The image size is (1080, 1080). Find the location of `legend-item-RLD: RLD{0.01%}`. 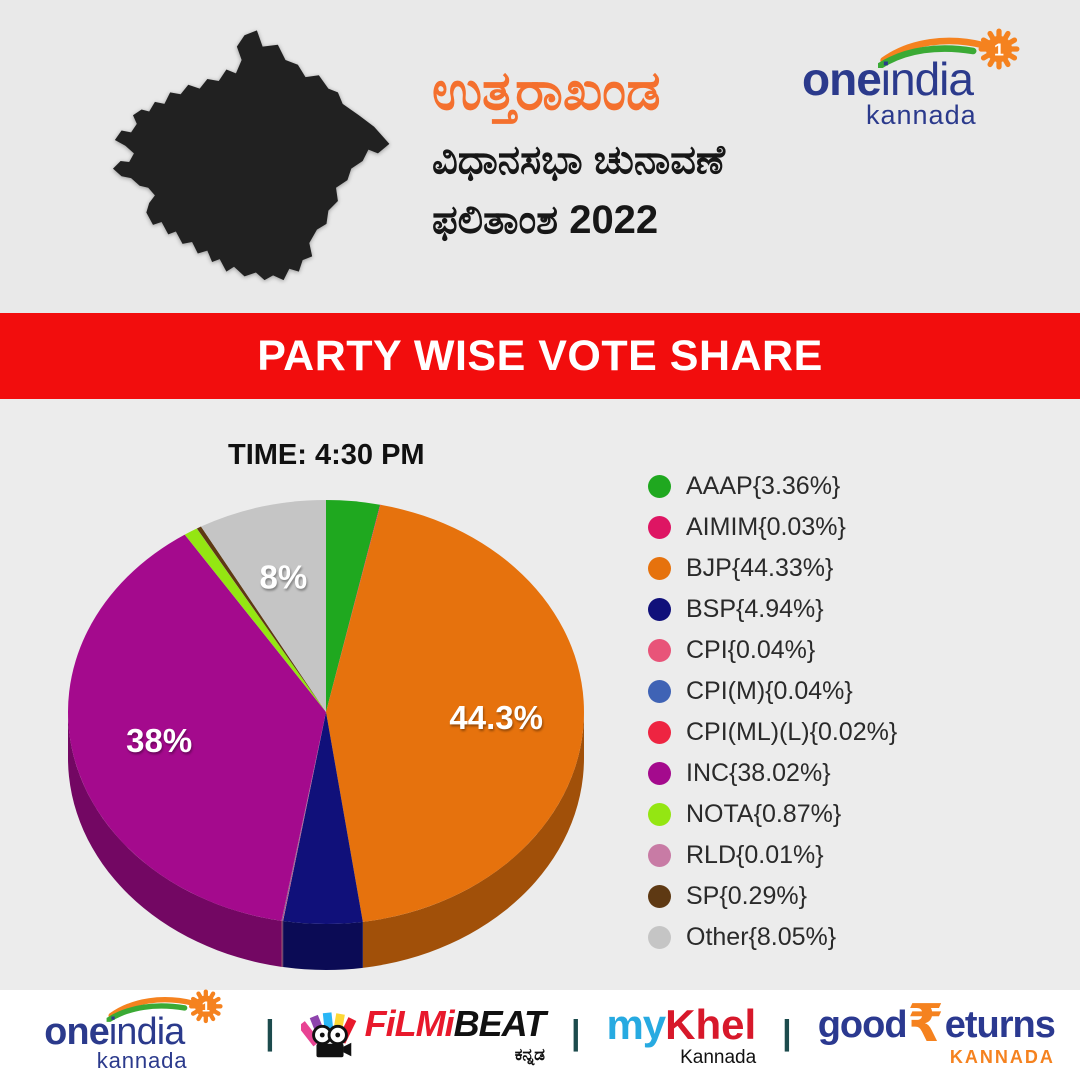

legend-item-RLD: RLD{0.01%} is located at coordinates (772, 855).